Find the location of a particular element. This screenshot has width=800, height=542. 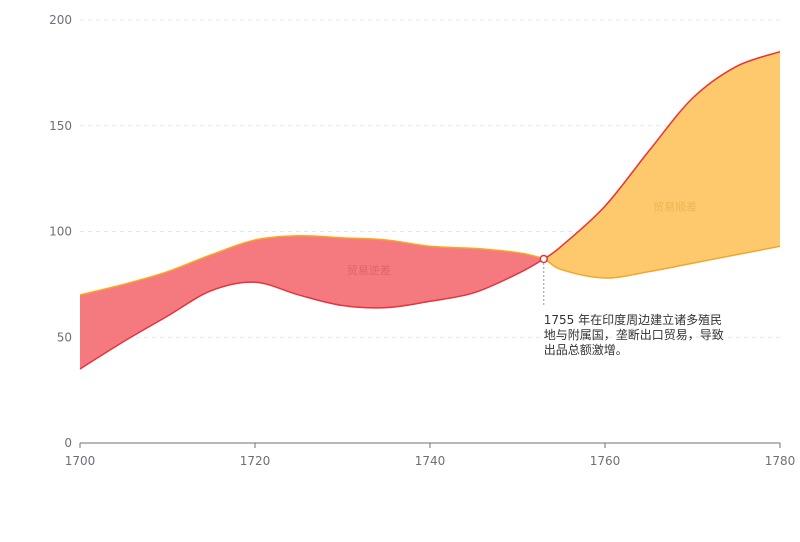

deficit-area is located at coordinates (312, 302).